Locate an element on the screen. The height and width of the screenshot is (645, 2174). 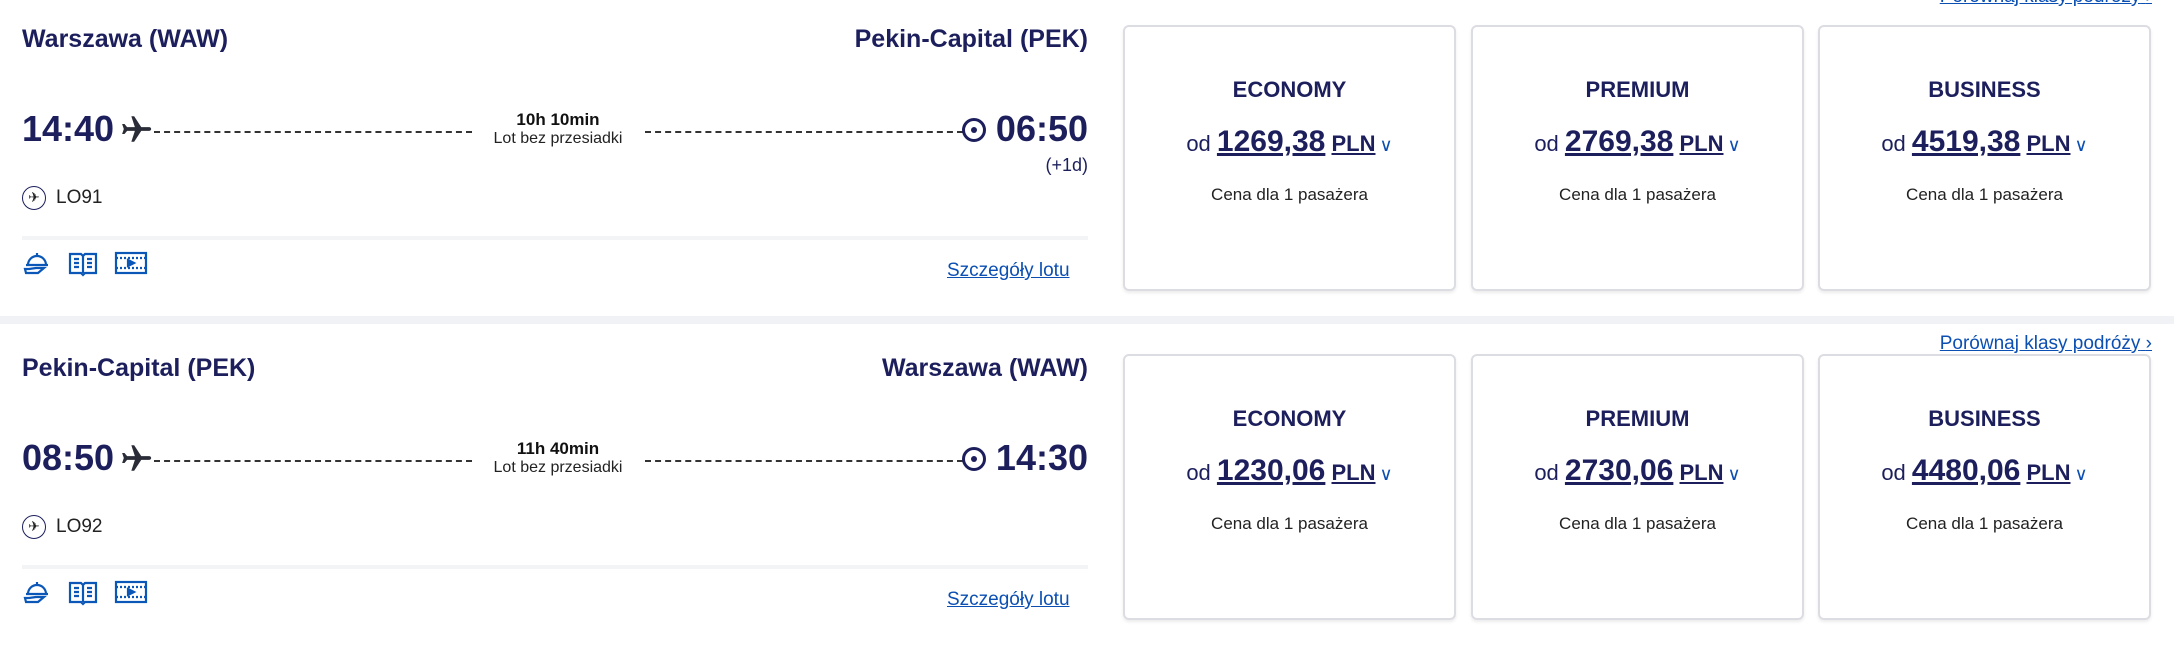
destination-city: Warszawa (WAW) is located at coordinates (984, 368).